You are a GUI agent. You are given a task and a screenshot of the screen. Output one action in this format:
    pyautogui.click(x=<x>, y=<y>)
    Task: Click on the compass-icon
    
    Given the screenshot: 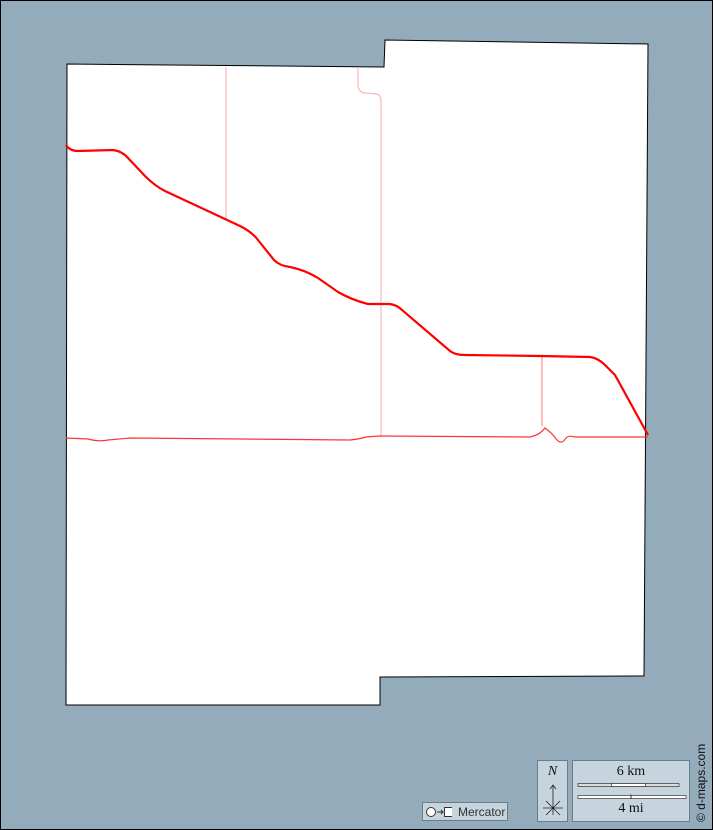 What is the action you would take?
    pyautogui.click(x=553, y=800)
    